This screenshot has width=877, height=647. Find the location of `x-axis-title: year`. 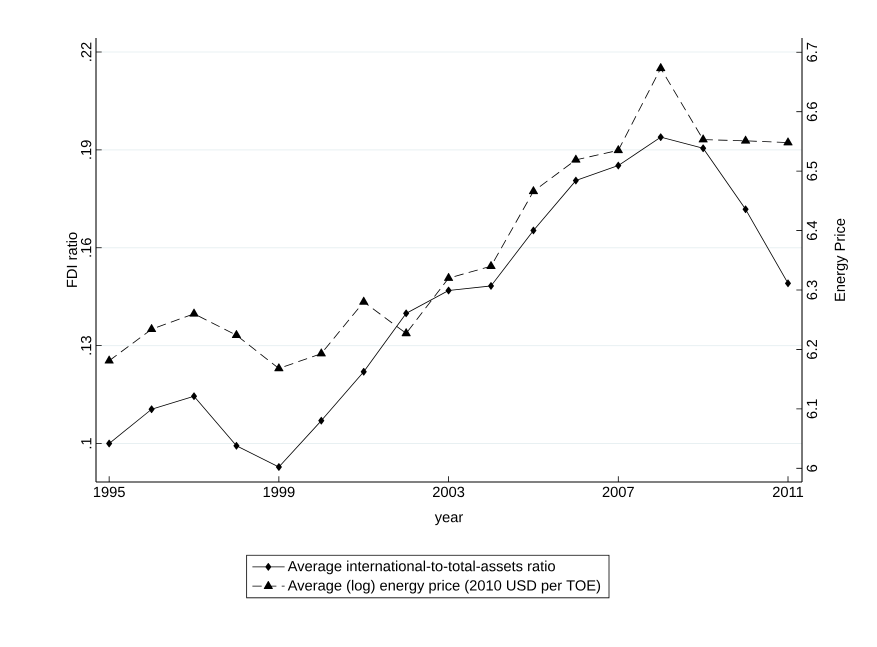

x-axis-title: year is located at coordinates (449, 520).